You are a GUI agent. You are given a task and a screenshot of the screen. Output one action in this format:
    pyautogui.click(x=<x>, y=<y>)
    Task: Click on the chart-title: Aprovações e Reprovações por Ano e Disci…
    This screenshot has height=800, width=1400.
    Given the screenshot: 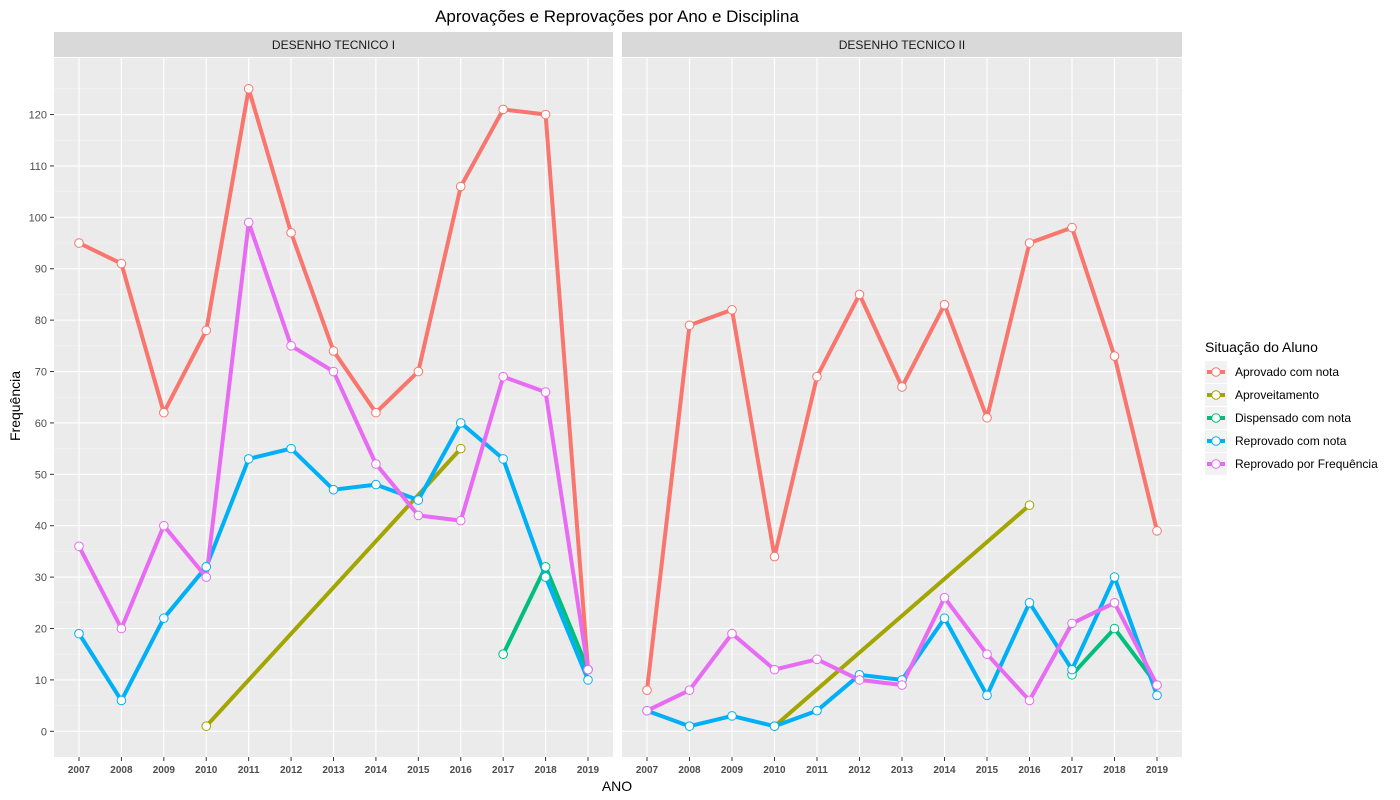 What is the action you would take?
    pyautogui.click(x=617, y=16)
    